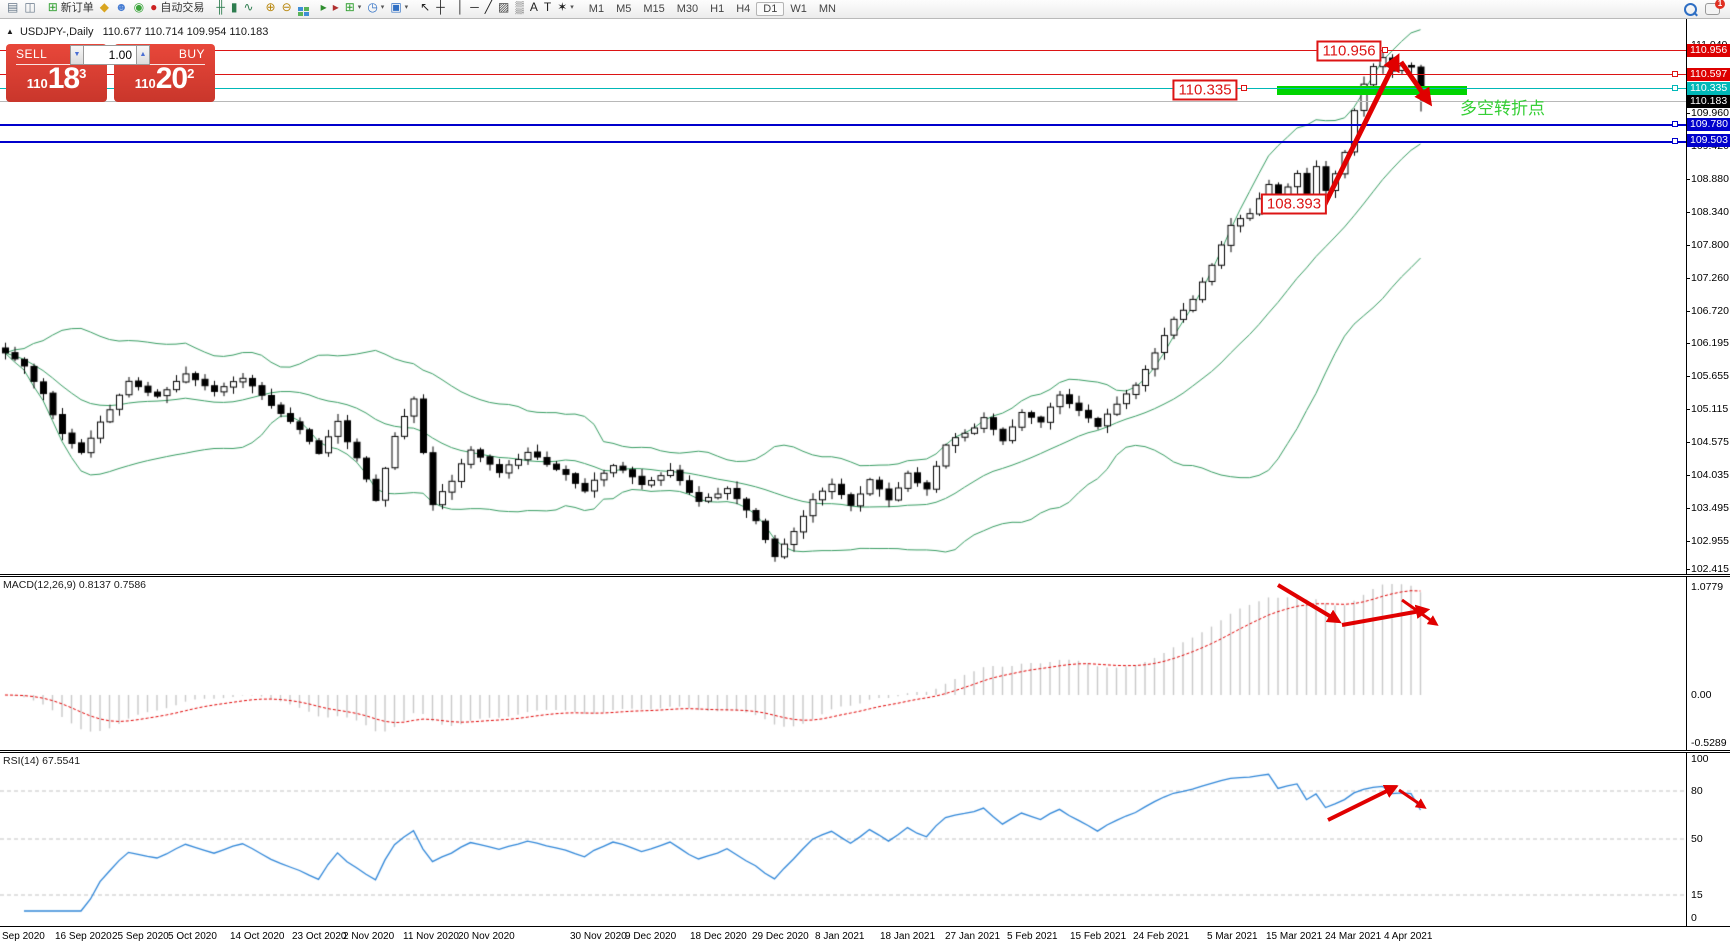 The height and width of the screenshot is (946, 1730). I want to click on equidistant-channel-icon-glyph: ▨, so click(504, 7).